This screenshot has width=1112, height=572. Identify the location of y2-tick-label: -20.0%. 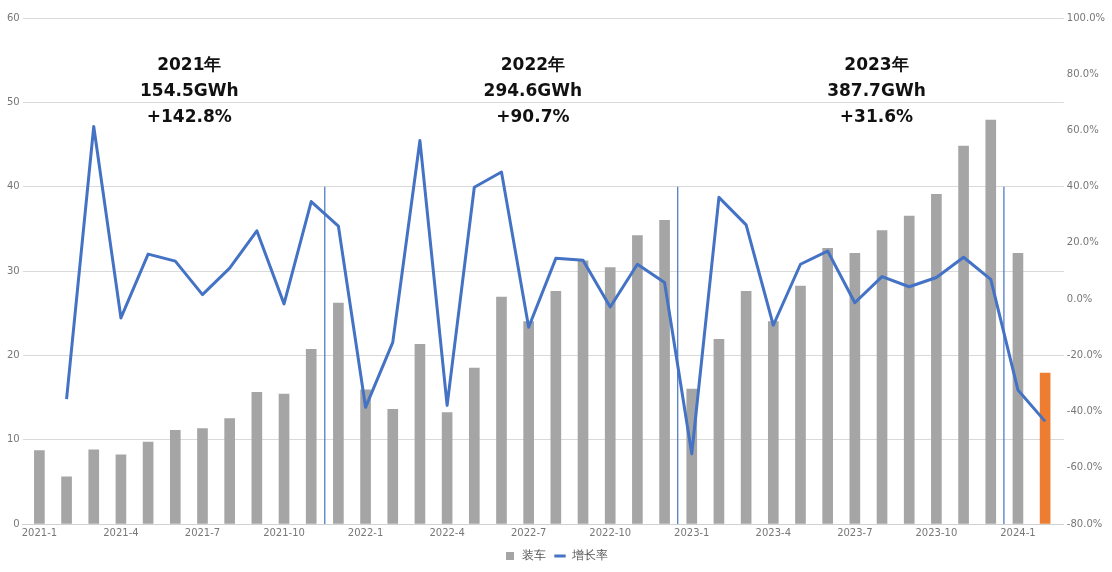
(1084, 354).